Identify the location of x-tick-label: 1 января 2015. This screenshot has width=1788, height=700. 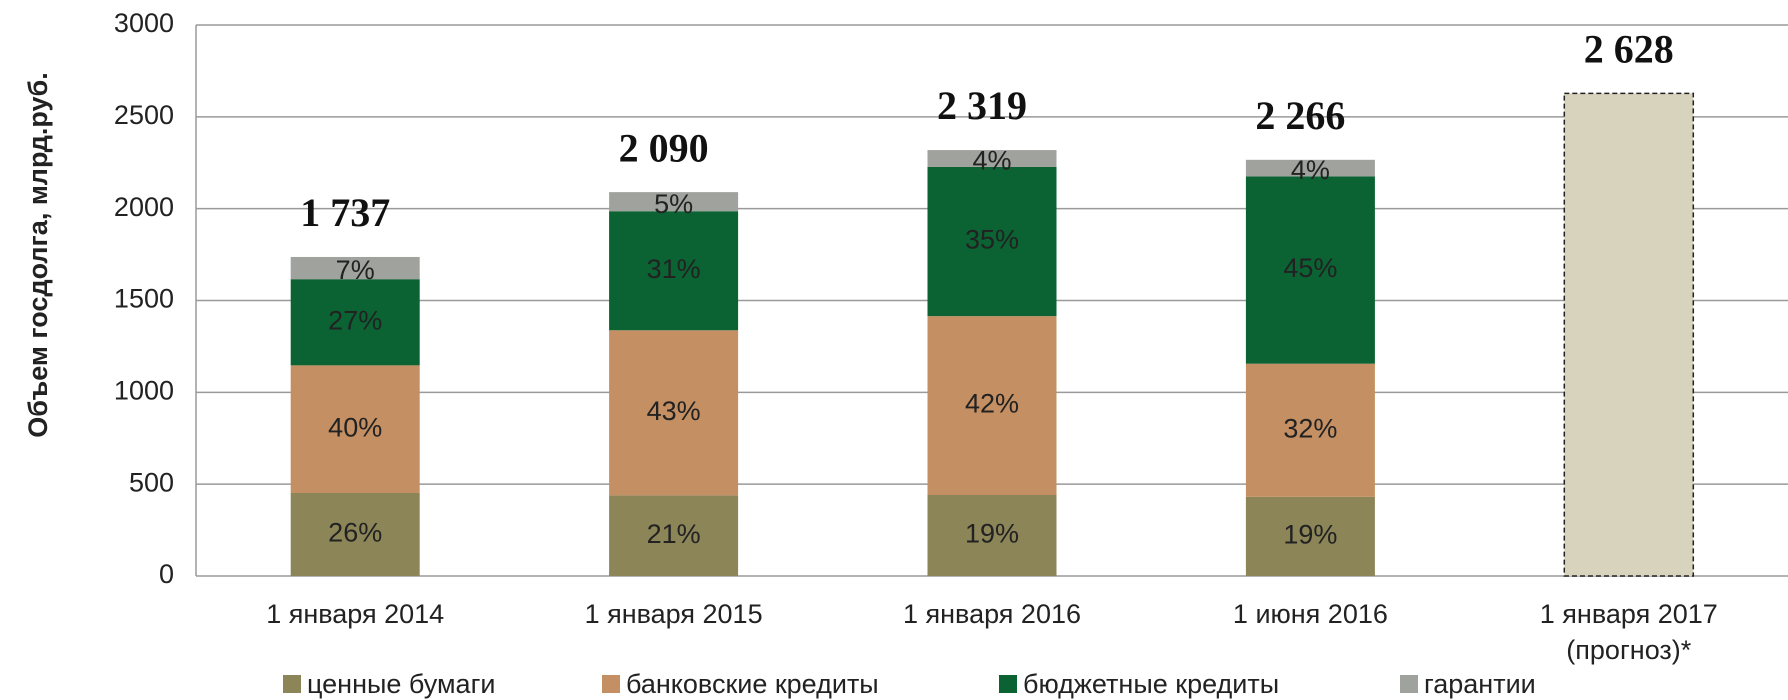
(674, 614).